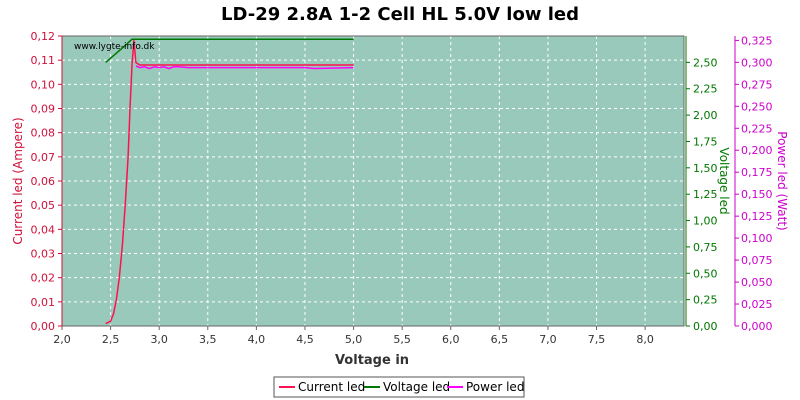 This screenshot has height=400, width=800. Describe the element at coordinates (597, 339) in the screenshot. I see `x-tick-label: 7,5` at that location.